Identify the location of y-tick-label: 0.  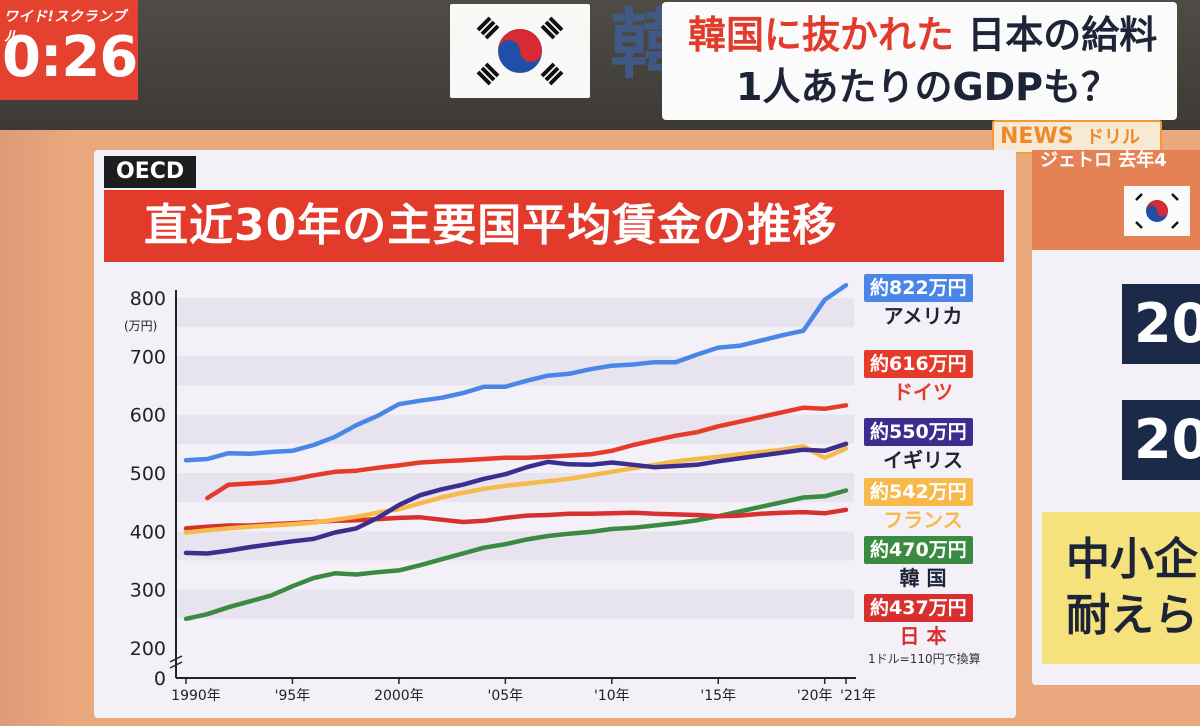
(160, 679).